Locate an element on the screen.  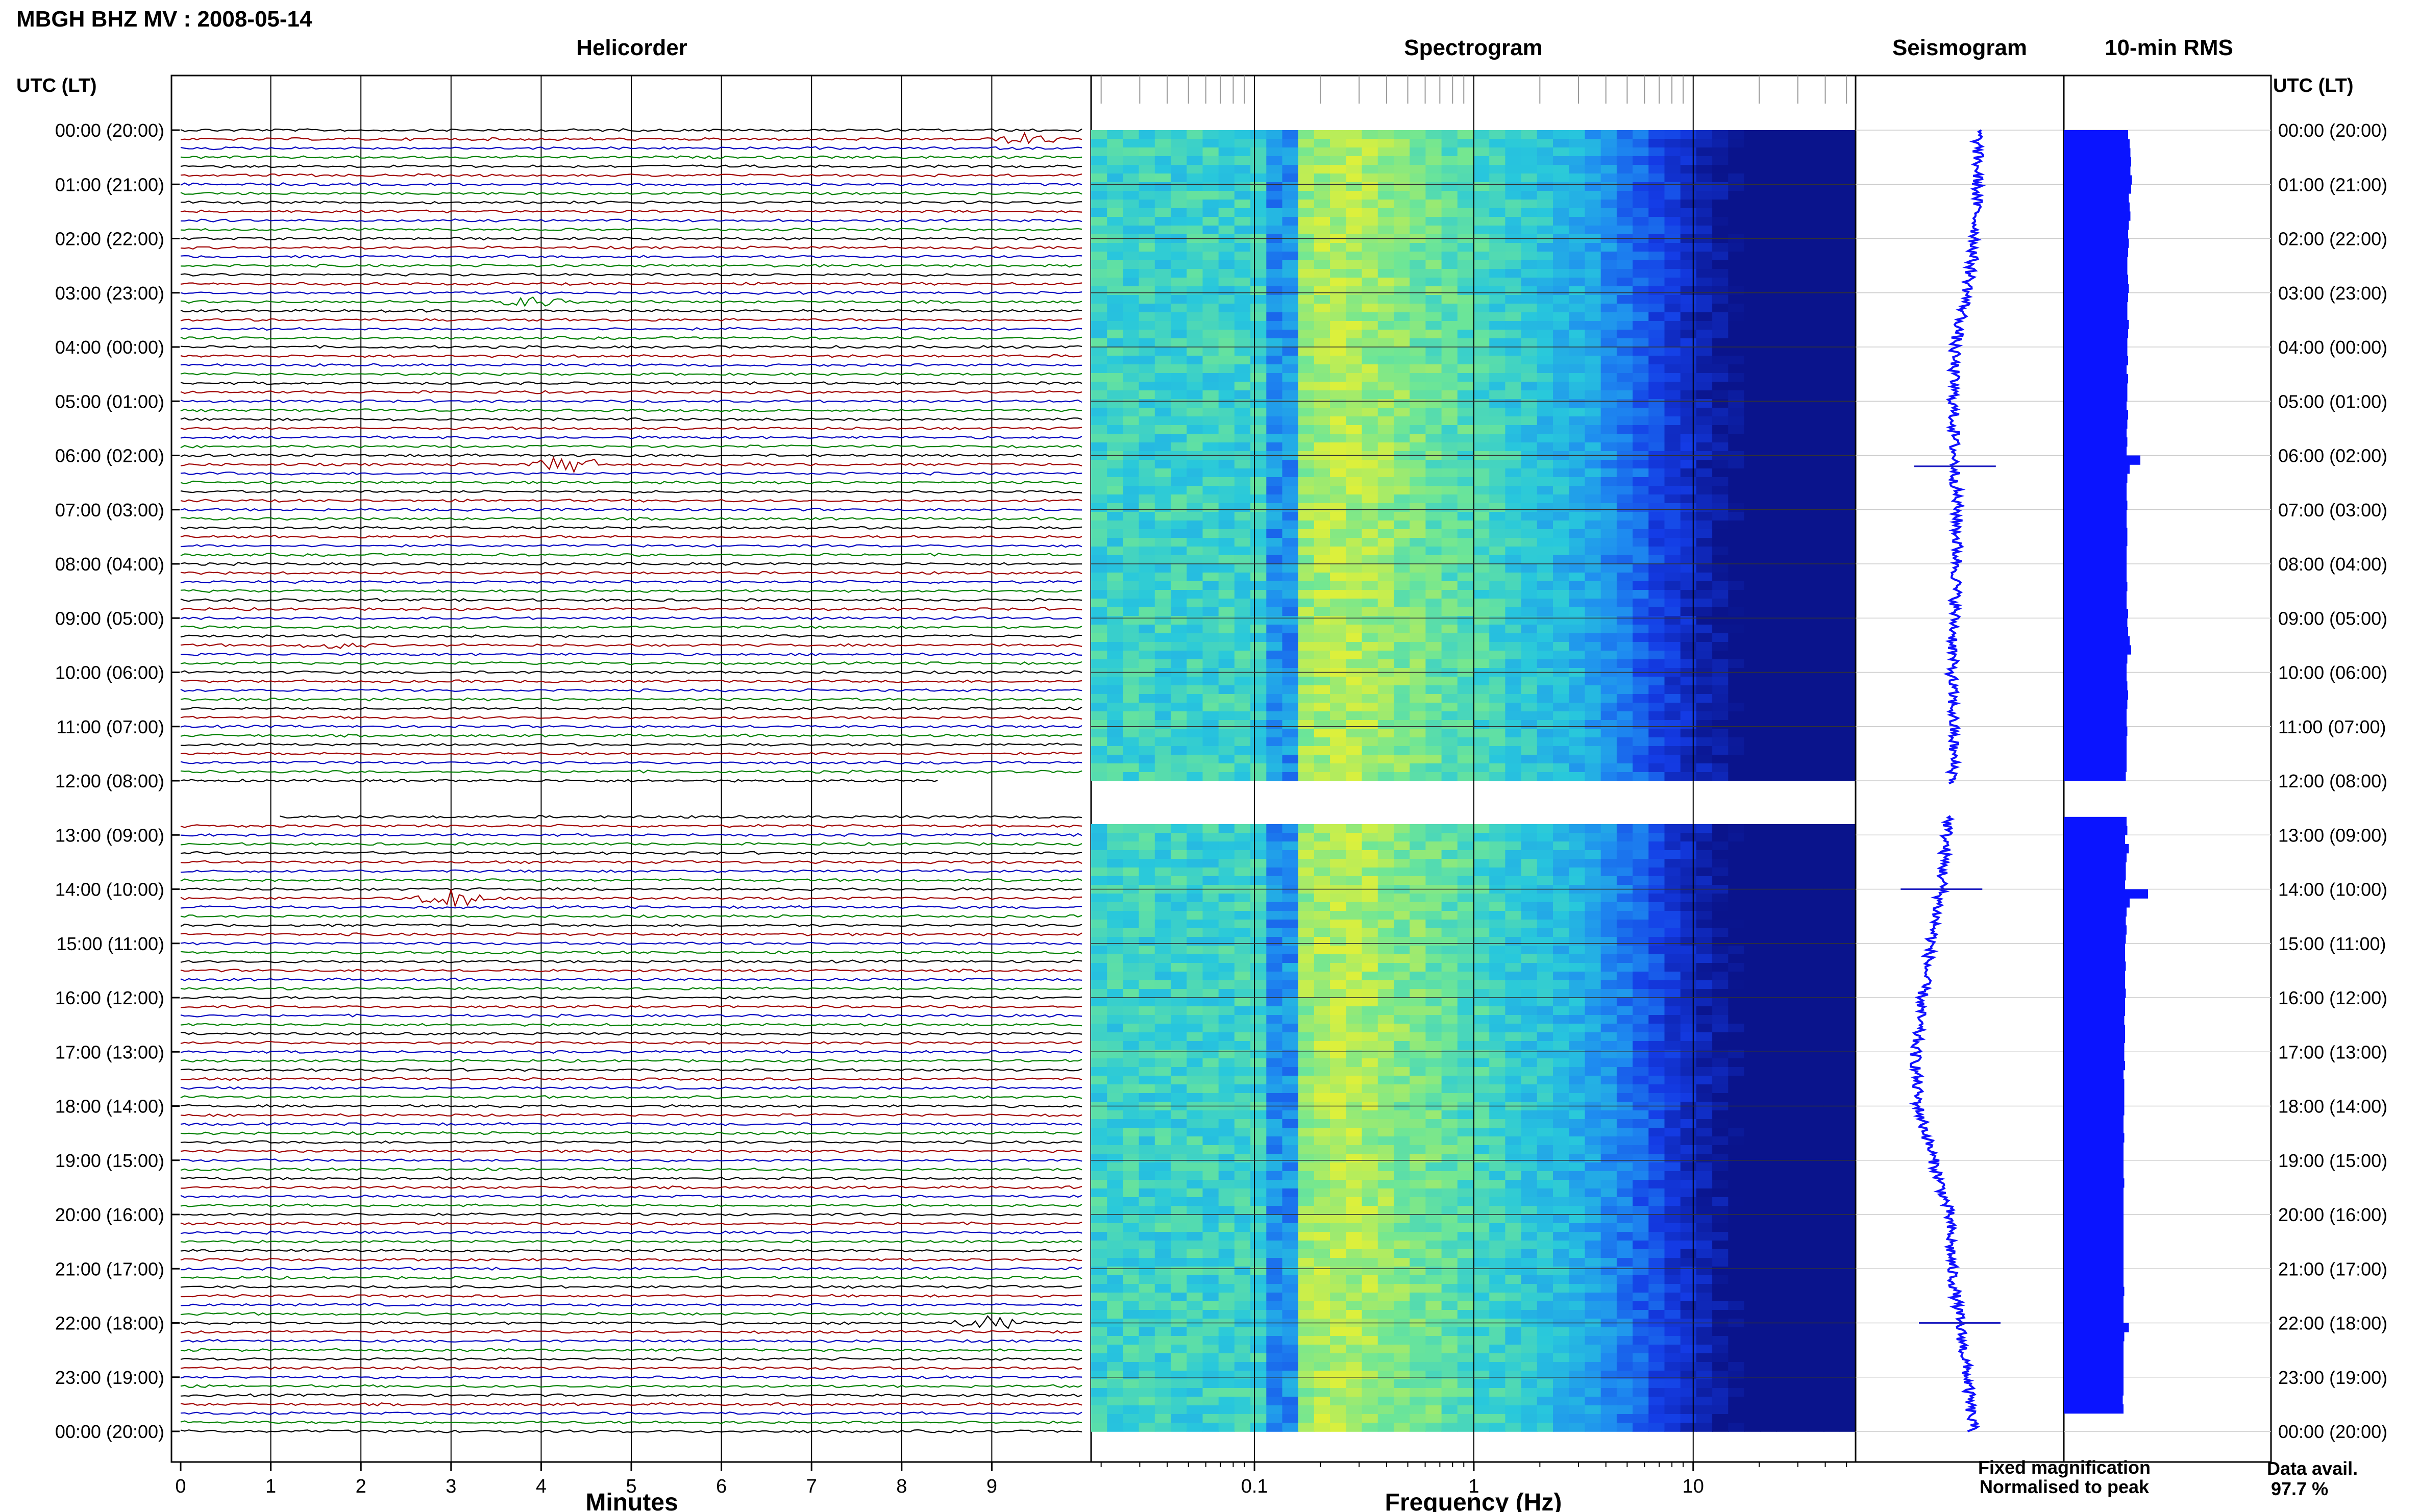
helicorder-trace is located at coordinates (631, 1169).